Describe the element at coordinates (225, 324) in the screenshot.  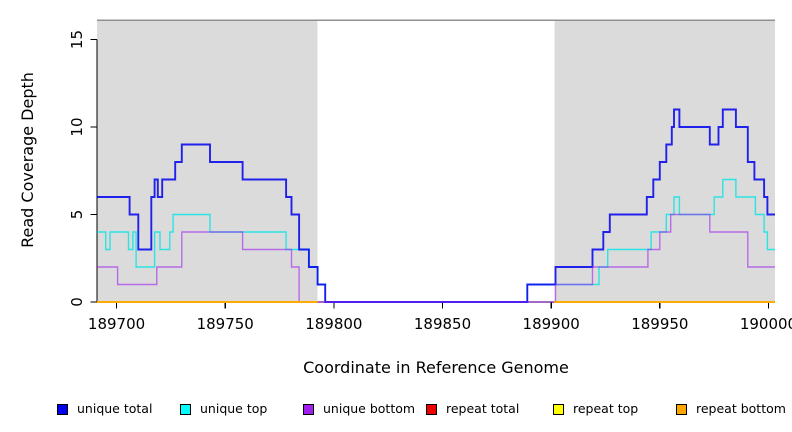
I see `x-tick-label: 189750` at that location.